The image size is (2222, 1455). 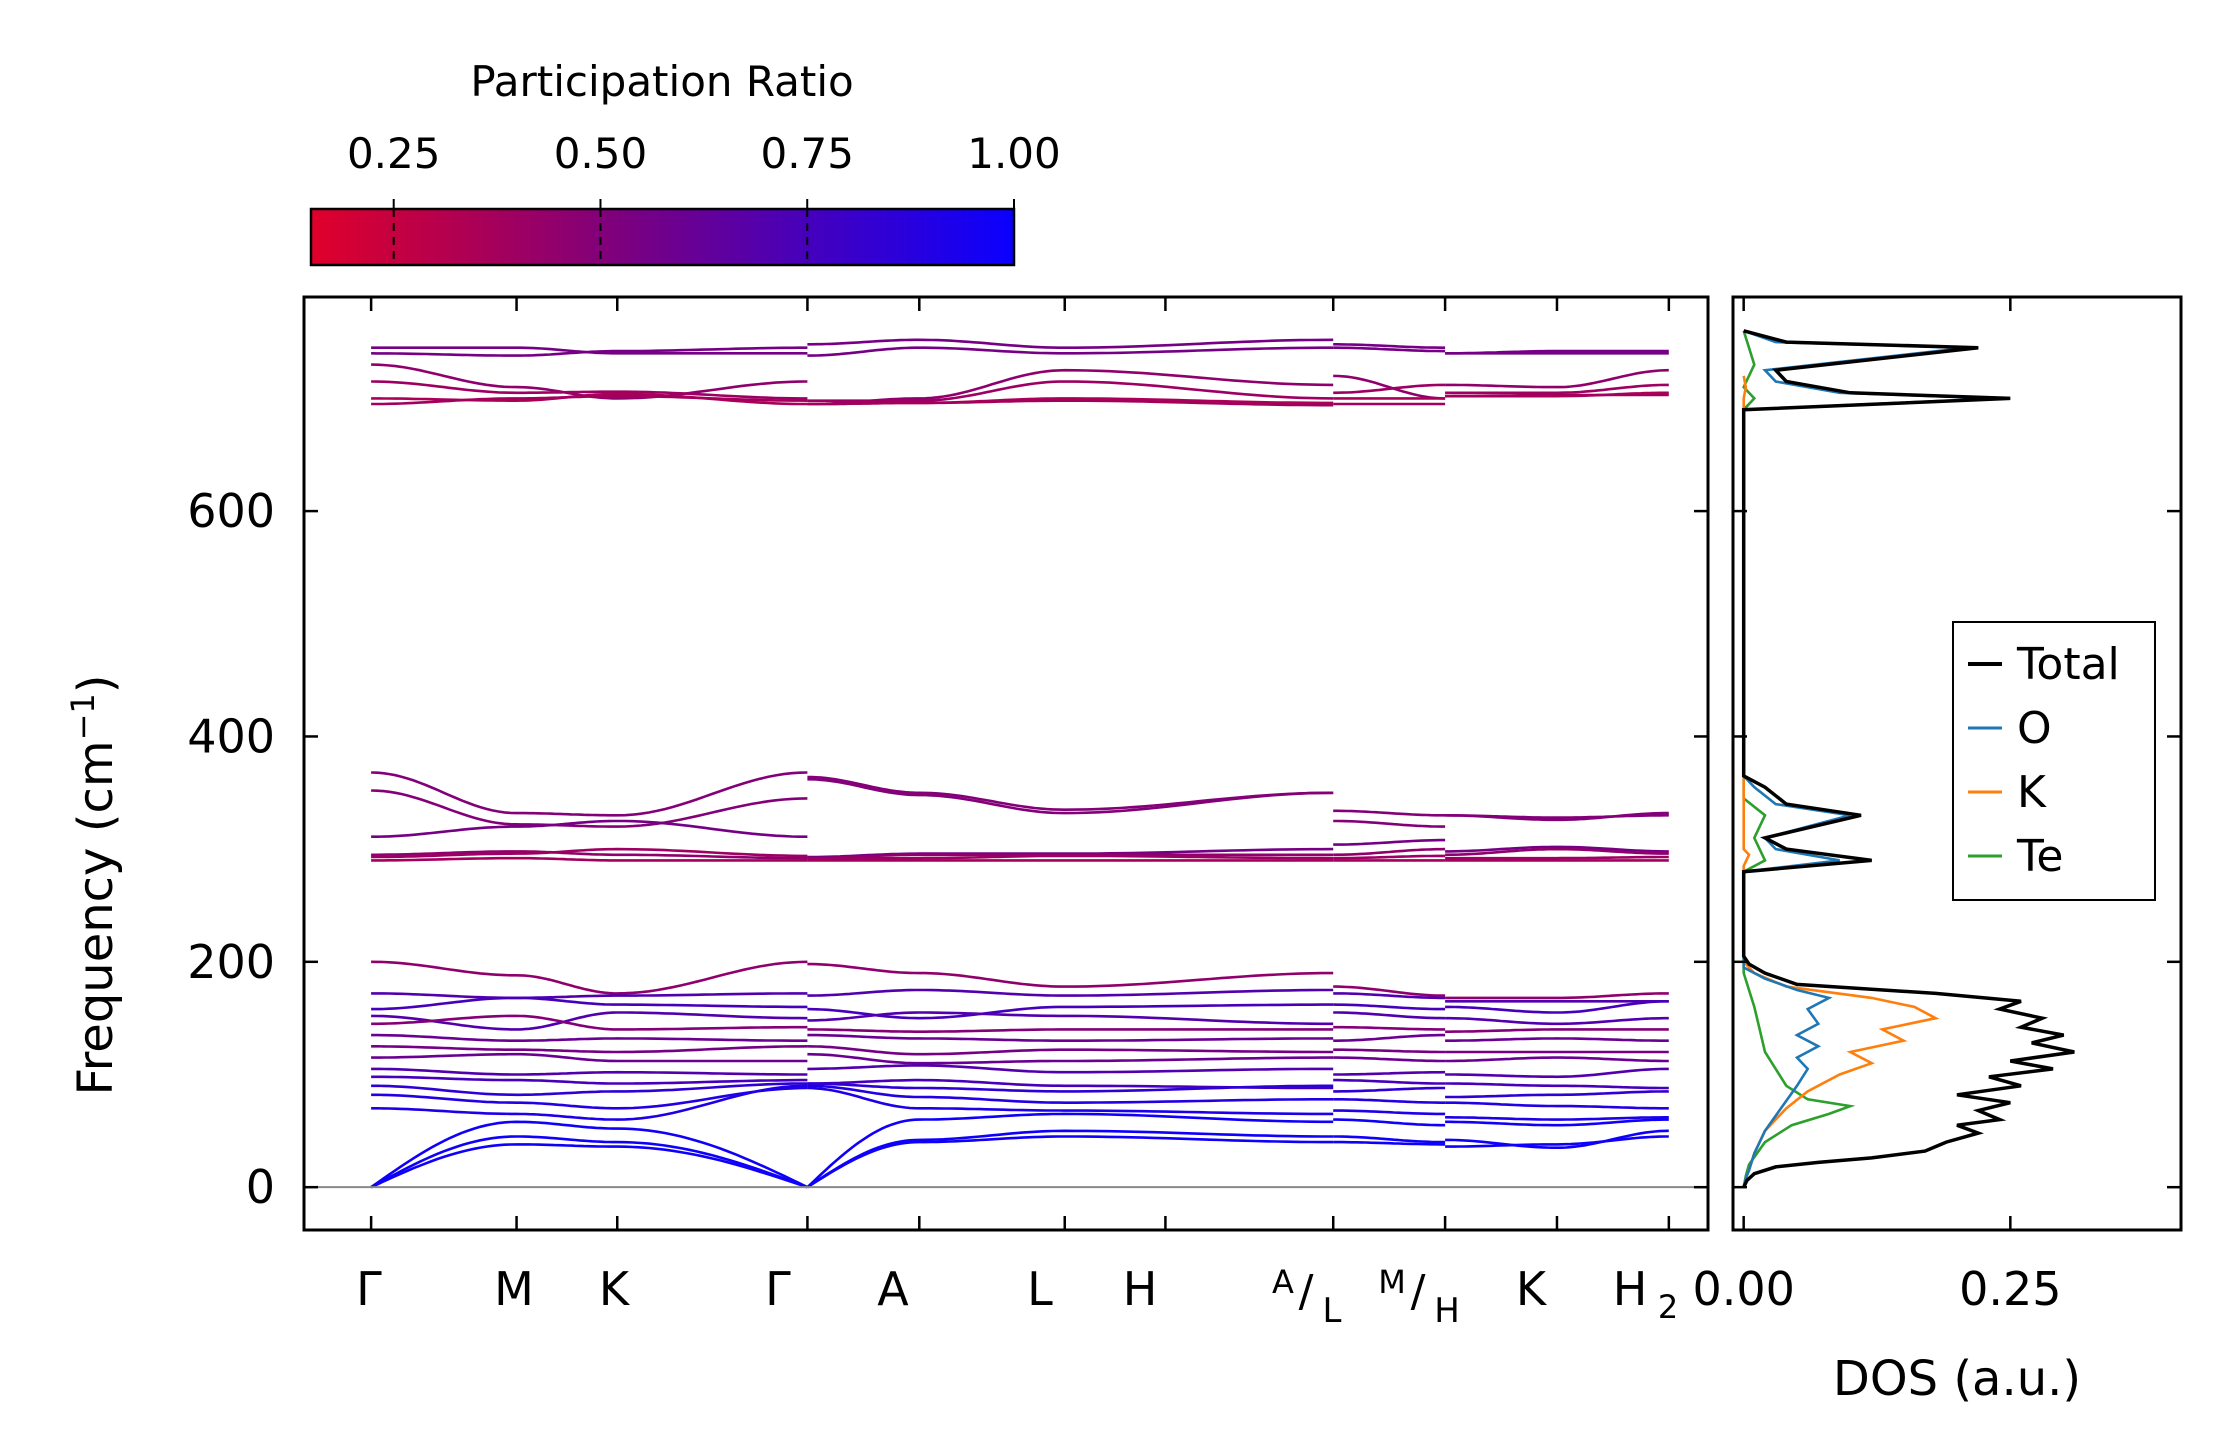 I want to click on band-y-tick-label: 0, so click(x=260, y=1187).